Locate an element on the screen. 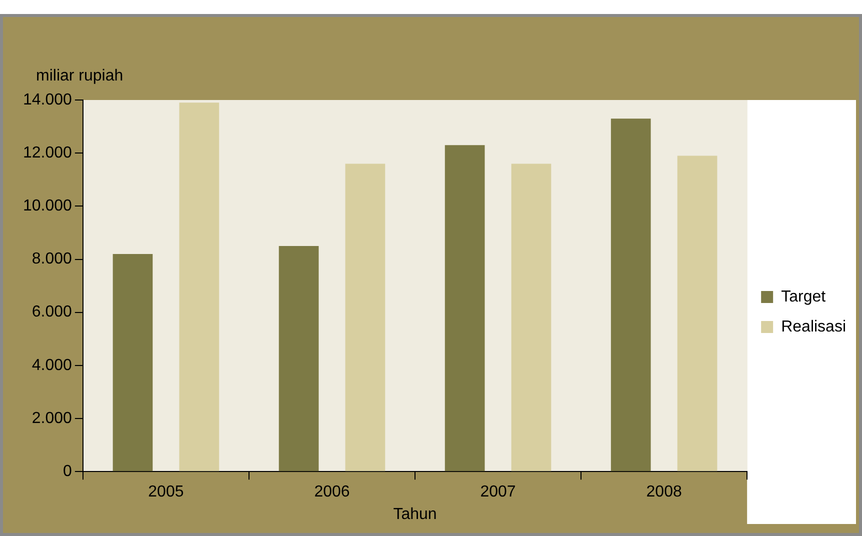 The image size is (862, 536). legend-label: Realisasi is located at coordinates (813, 327).